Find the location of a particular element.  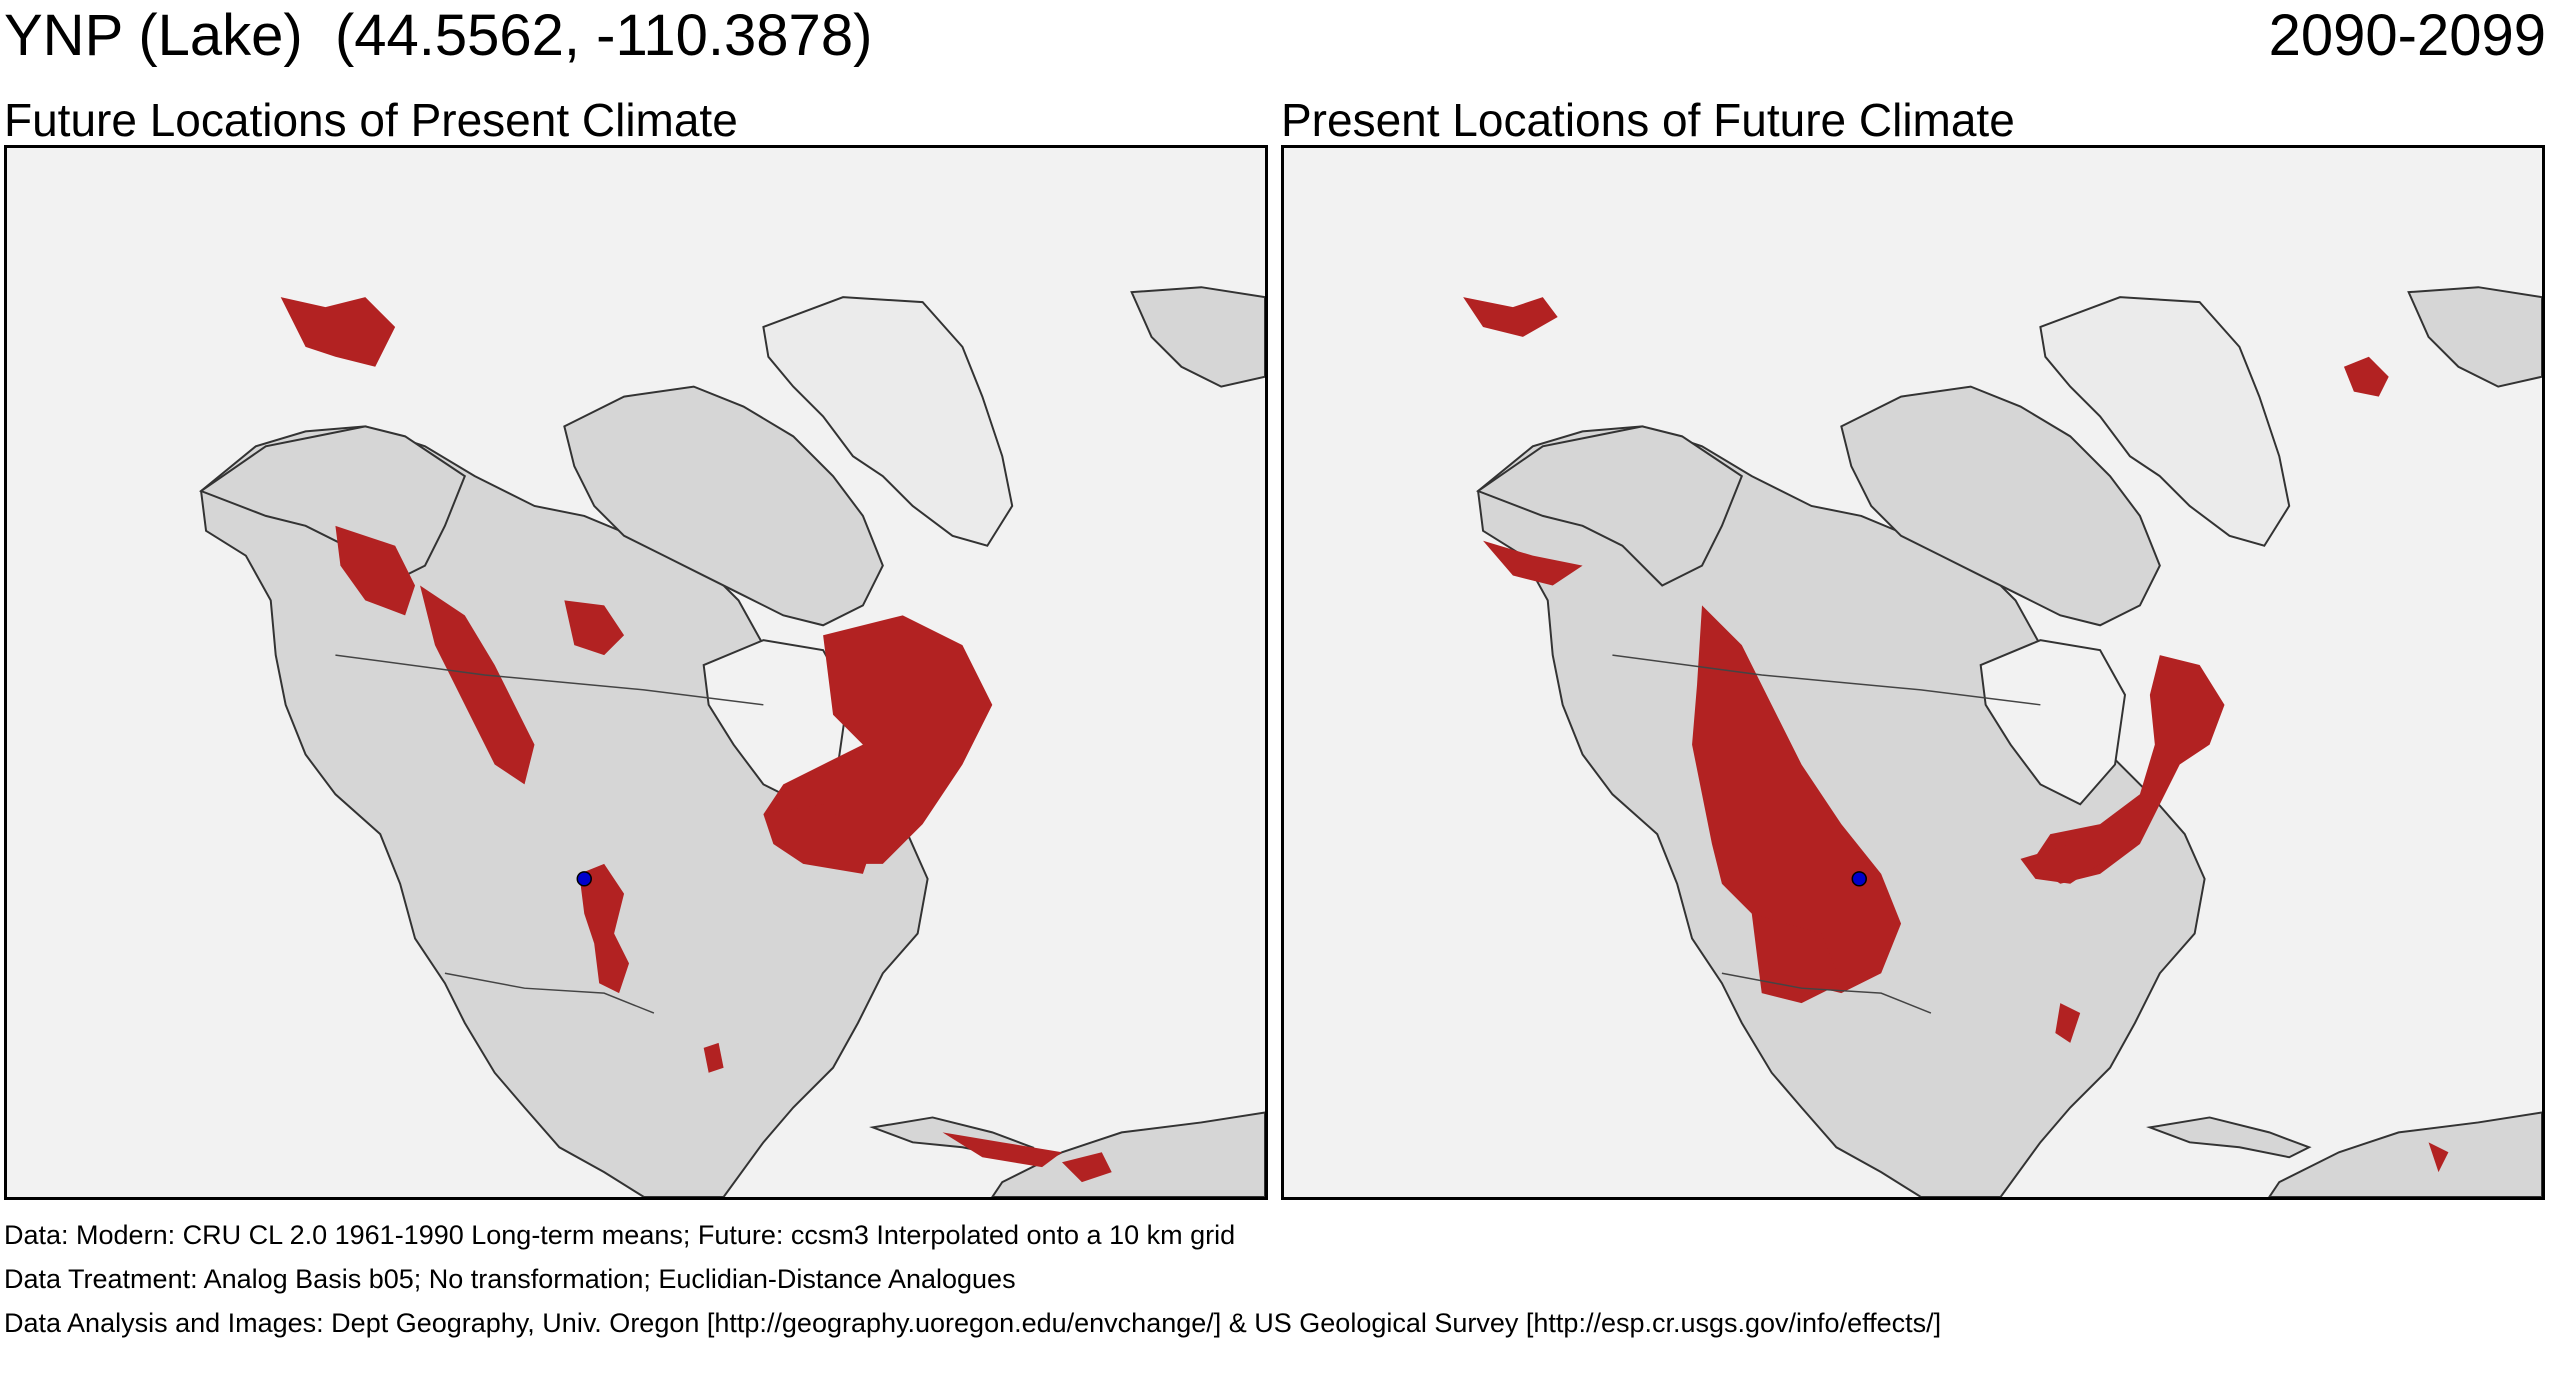

hudson-bay is located at coordinates (2053, 722).